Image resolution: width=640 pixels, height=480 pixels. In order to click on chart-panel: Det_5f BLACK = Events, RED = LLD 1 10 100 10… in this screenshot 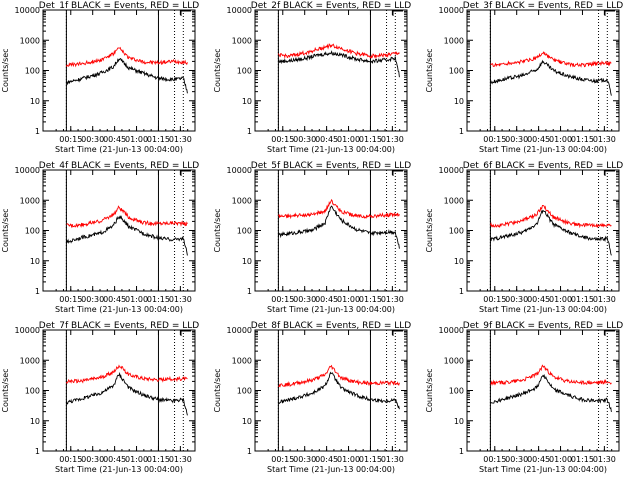, I will do `click(312, 237)`.